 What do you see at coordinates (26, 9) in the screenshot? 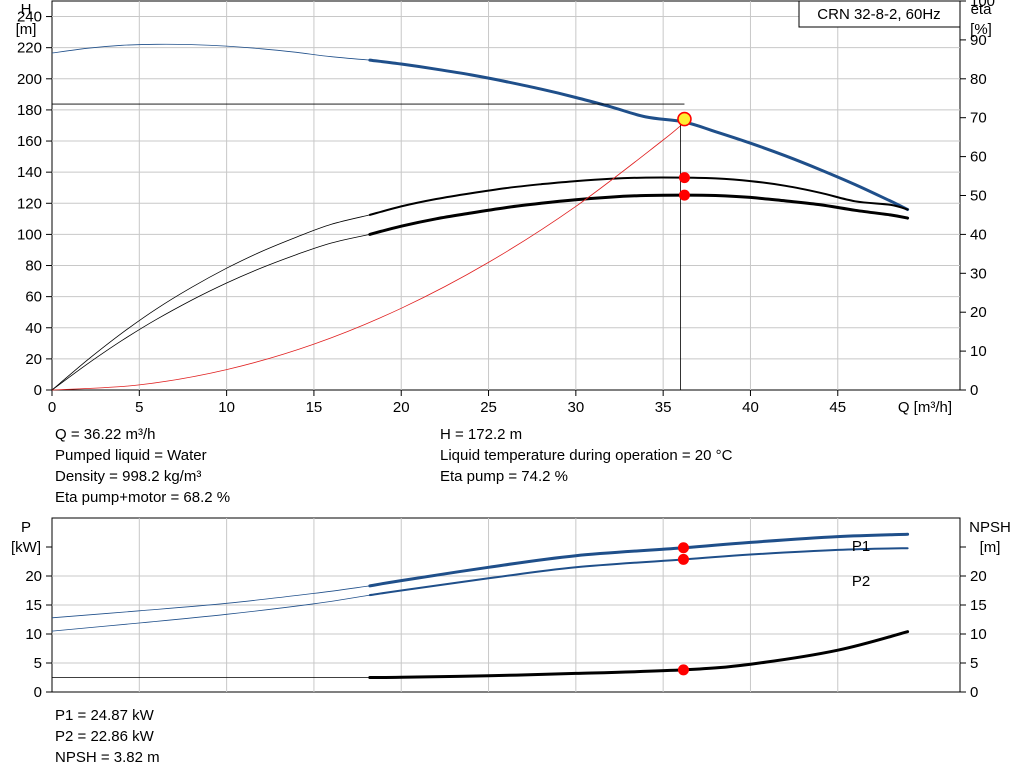
I see `top-ylabel-left-symbol: H` at bounding box center [26, 9].